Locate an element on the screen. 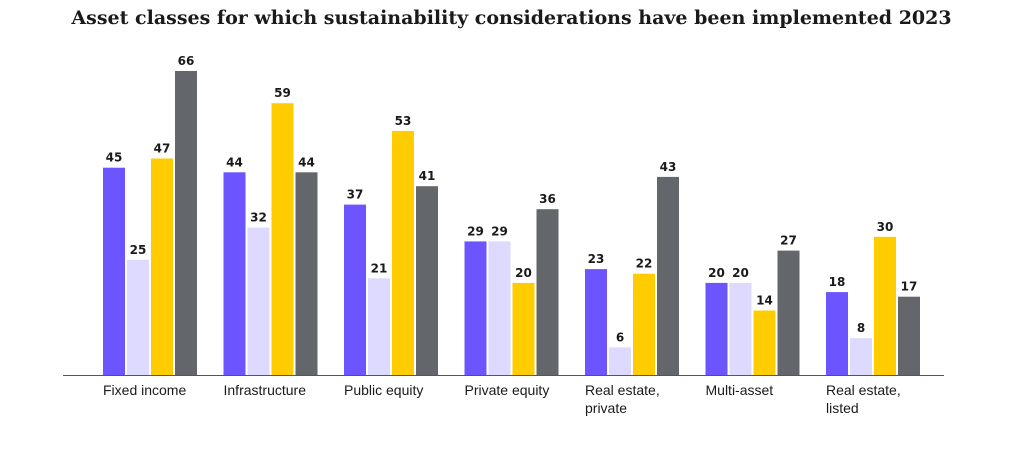 Image resolution: width=1023 pixels, height=468 pixels. bar-value-label: 17 is located at coordinates (909, 287).